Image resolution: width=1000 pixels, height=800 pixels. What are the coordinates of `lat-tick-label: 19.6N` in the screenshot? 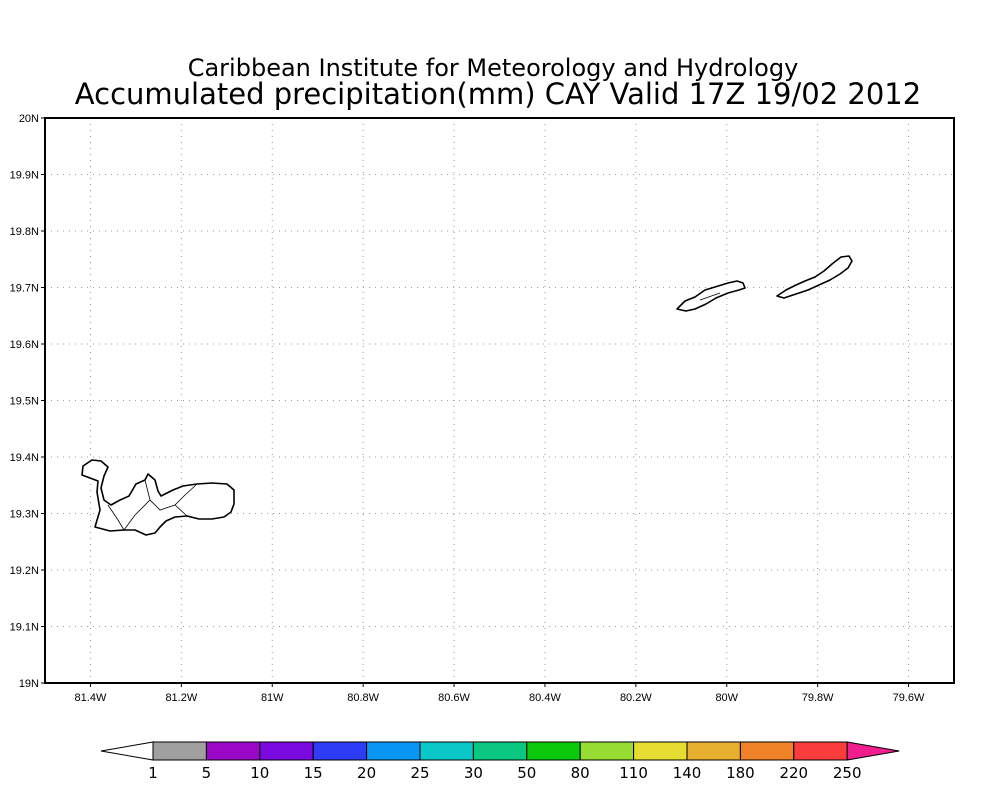 It's located at (24, 345).